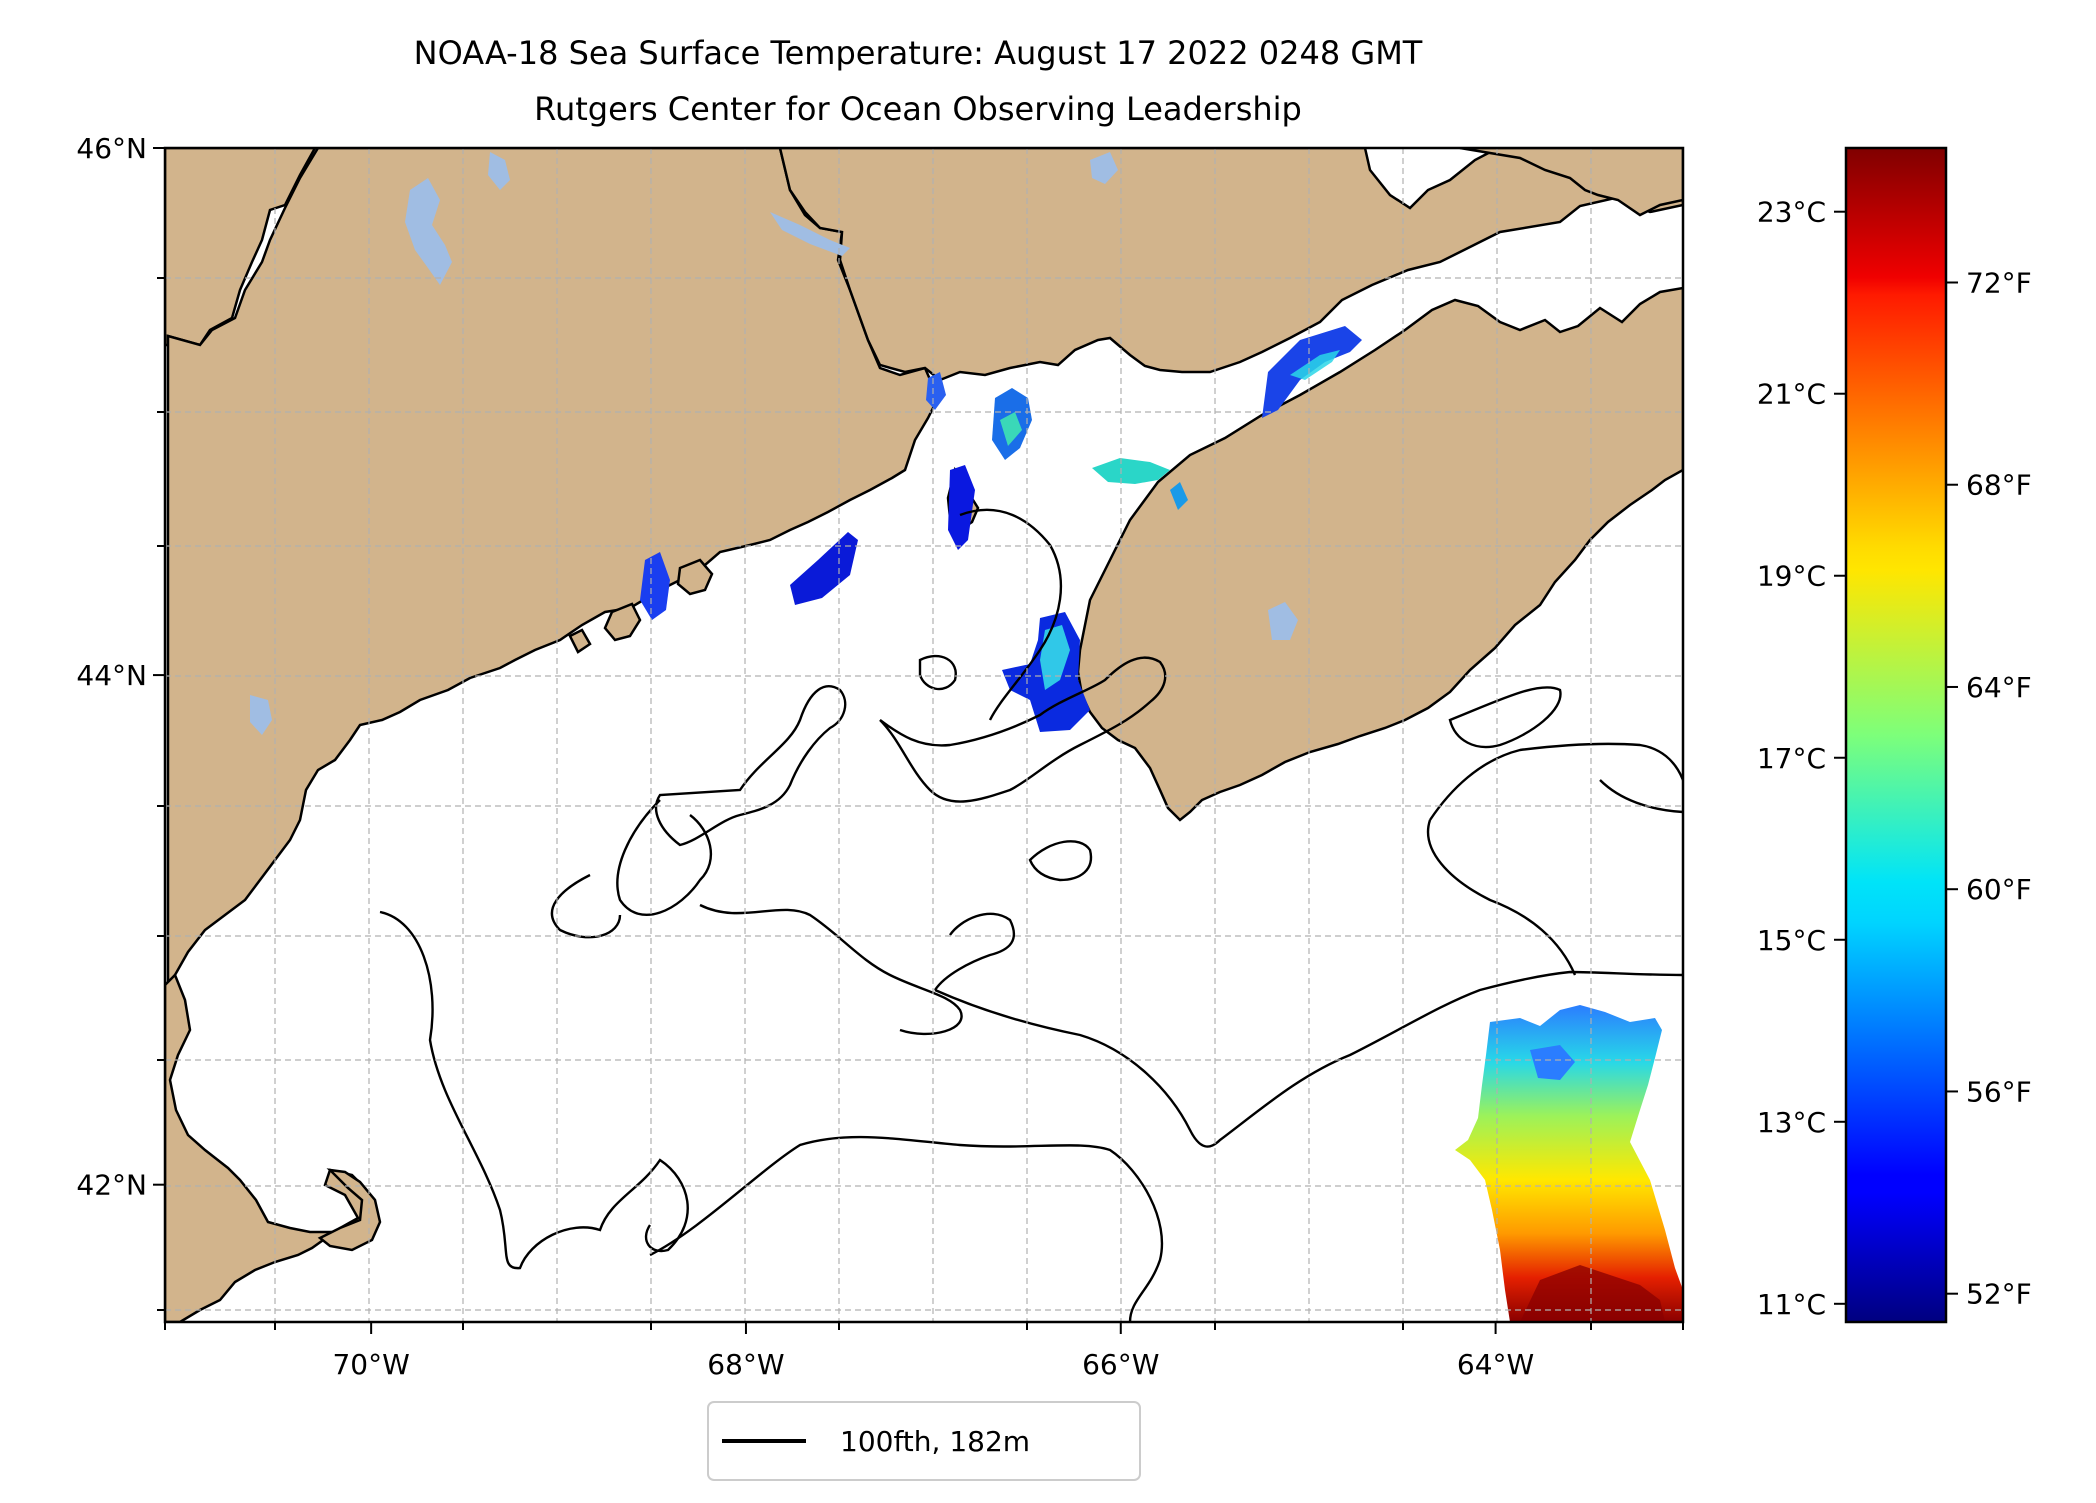  What do you see at coordinates (111, 1185) in the screenshot?
I see `lat-tick-label: 42°N` at bounding box center [111, 1185].